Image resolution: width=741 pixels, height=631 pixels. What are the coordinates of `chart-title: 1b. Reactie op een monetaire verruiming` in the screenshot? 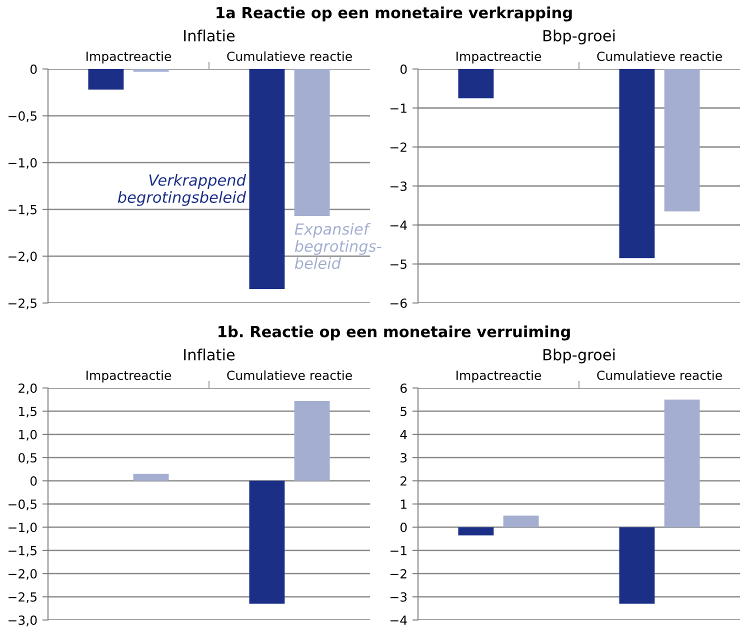 It's located at (394, 333).